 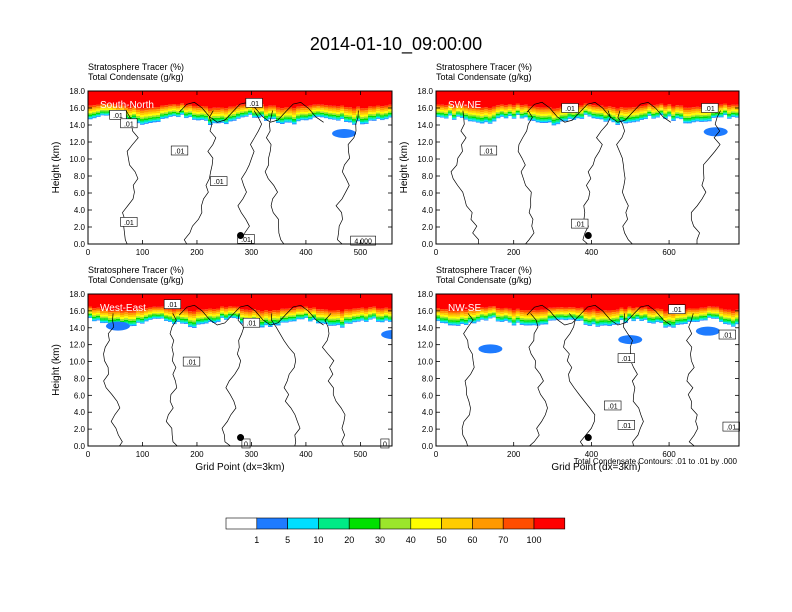 What do you see at coordinates (669, 454) in the screenshot?
I see `x-tick-label: 600` at bounding box center [669, 454].